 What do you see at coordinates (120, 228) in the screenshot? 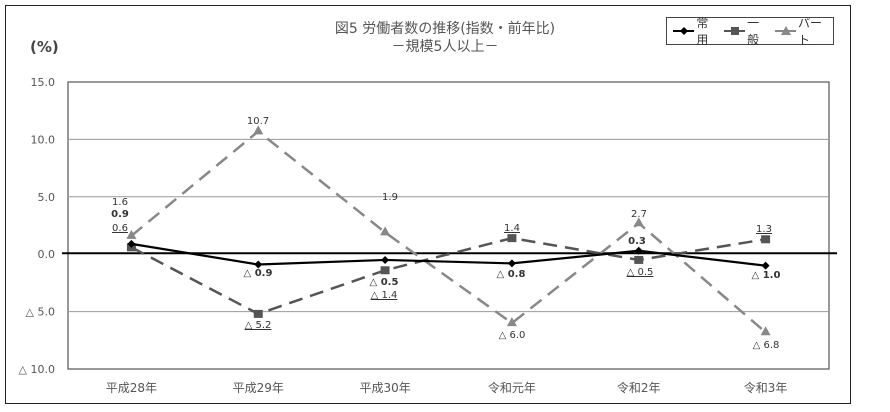
I see `data-label: 0.6` at bounding box center [120, 228].